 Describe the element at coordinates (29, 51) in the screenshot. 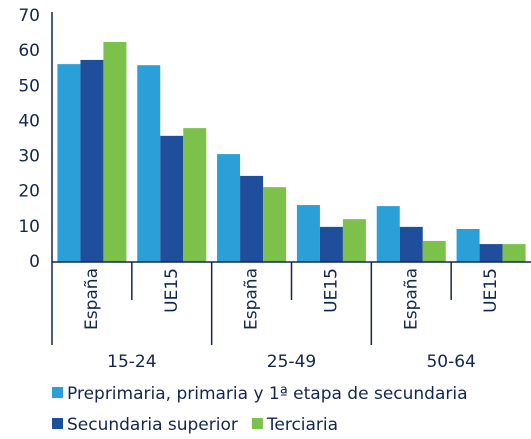

I see `y-tick-label: 60` at that location.